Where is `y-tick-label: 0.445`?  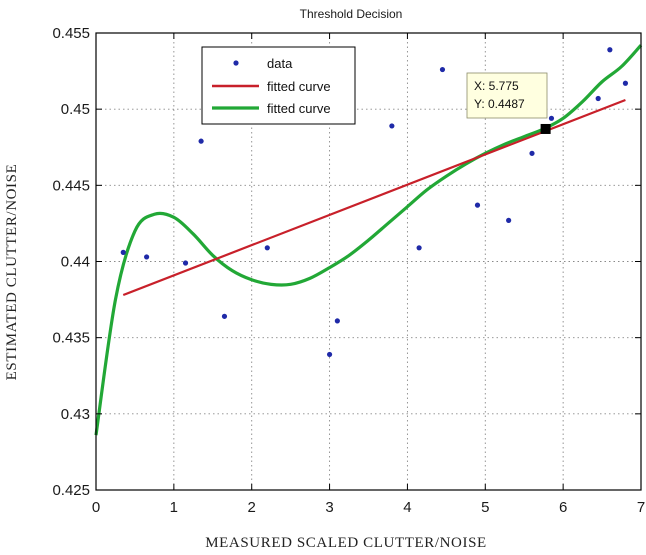
y-tick-label: 0.445 is located at coordinates (71, 185).